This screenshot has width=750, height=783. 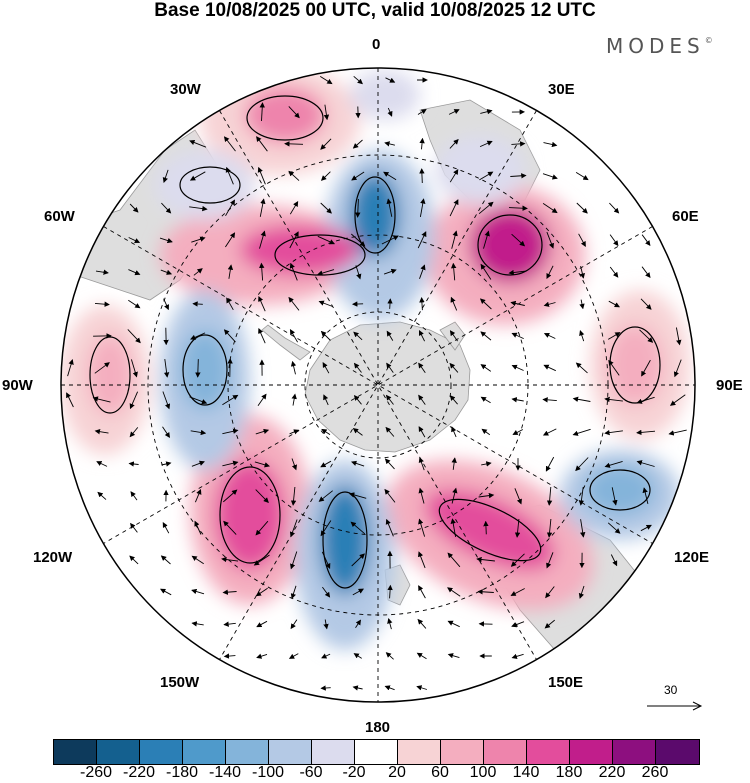 I want to click on anomaly-cell-low-southeast-pacific, so click(x=205, y=370).